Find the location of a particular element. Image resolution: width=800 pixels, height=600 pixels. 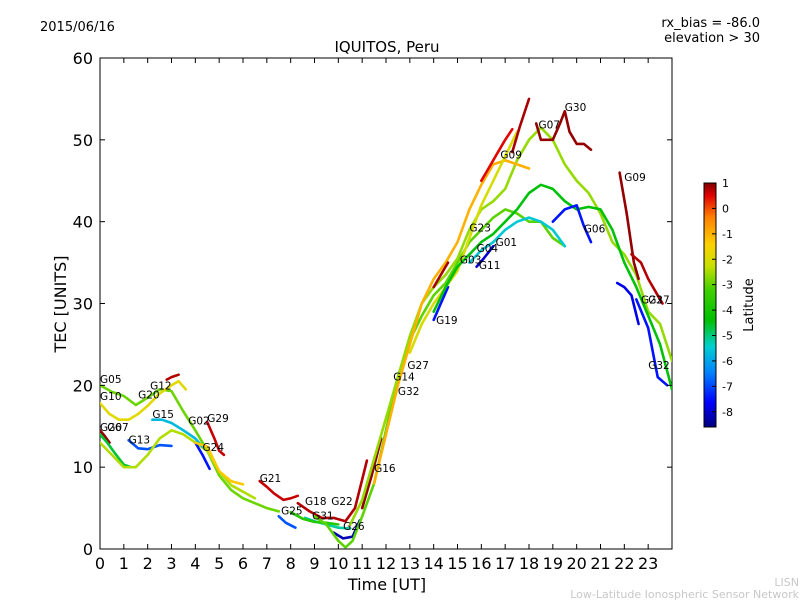

series-line-g13 is located at coordinates (150, 444).